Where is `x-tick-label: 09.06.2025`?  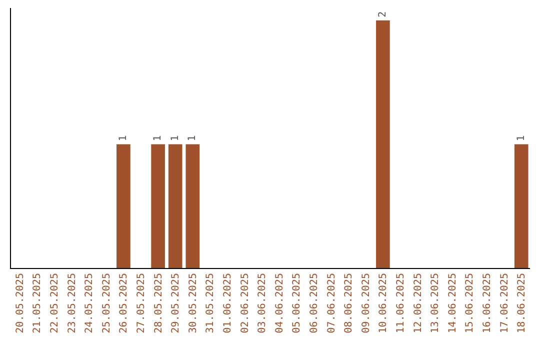
x-tick-label: 09.06.2025 is located at coordinates (366, 303).